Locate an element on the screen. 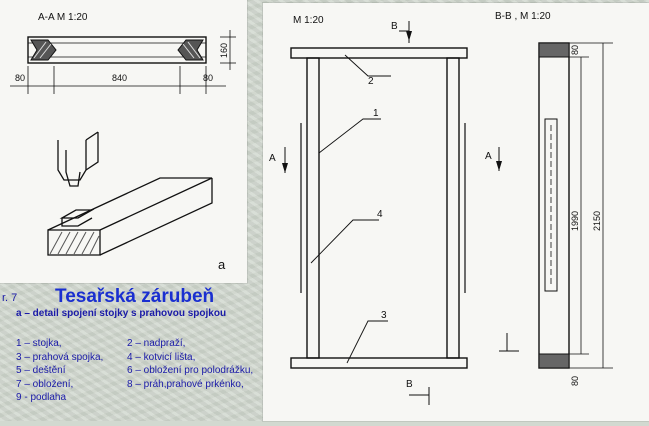 The width and height of the screenshot is (649, 426). legend-item: 9 - podlaha is located at coordinates (41, 397).